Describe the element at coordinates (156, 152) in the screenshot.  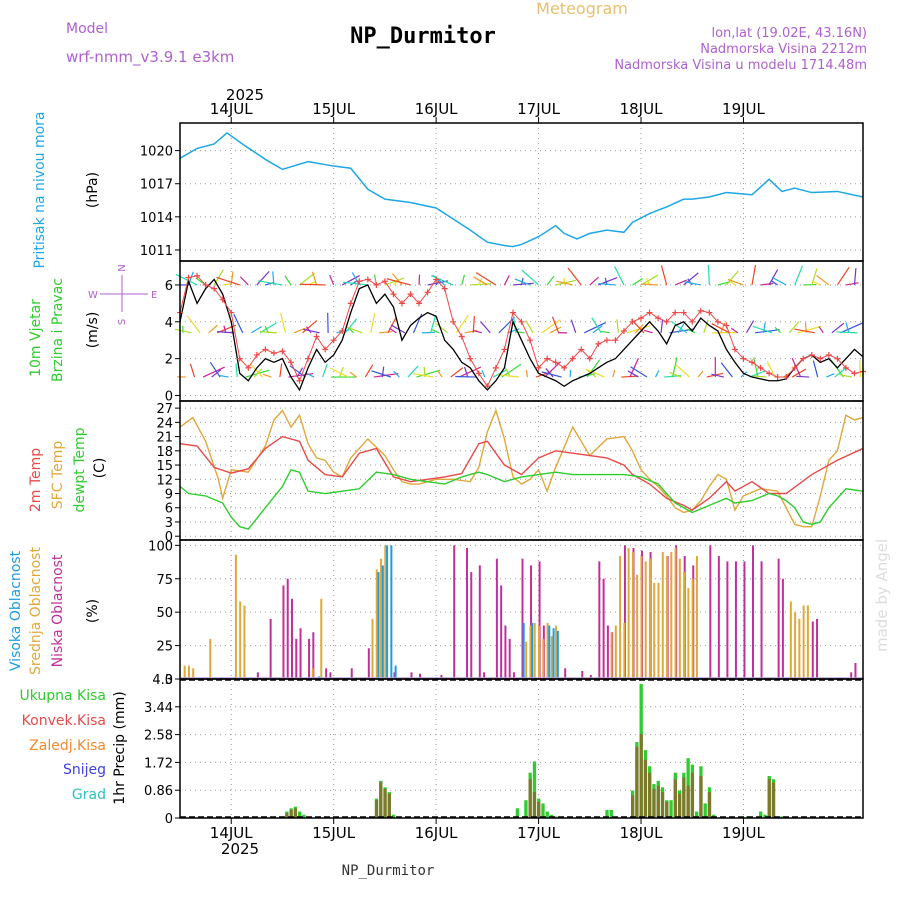
I see `y-tick-label: 1020` at that location.